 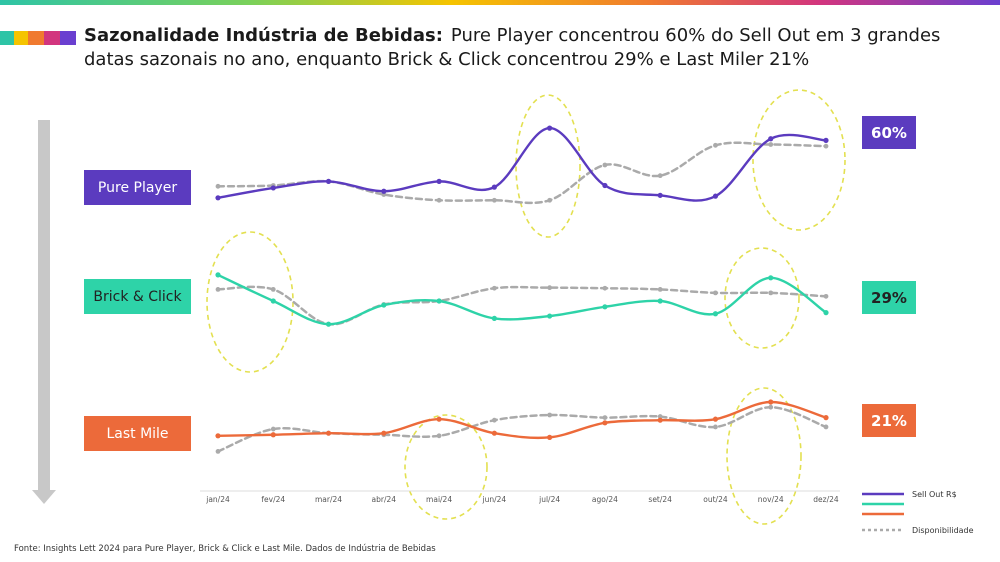 I want to click on x-tick-label: mar/24, so click(x=328, y=499).